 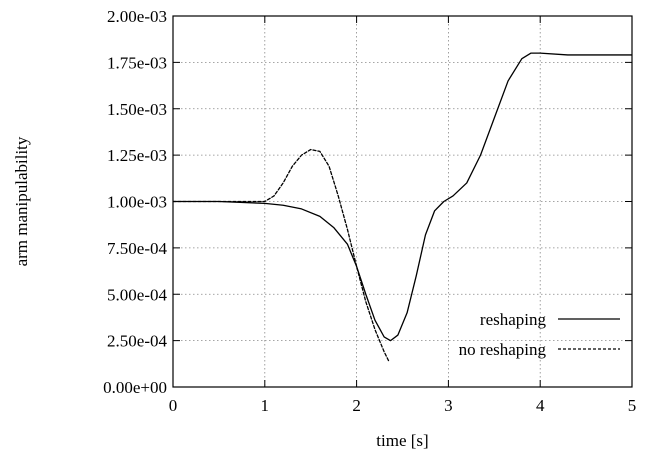 What do you see at coordinates (402, 440) in the screenshot?
I see `x-axis-title: time [s]` at bounding box center [402, 440].